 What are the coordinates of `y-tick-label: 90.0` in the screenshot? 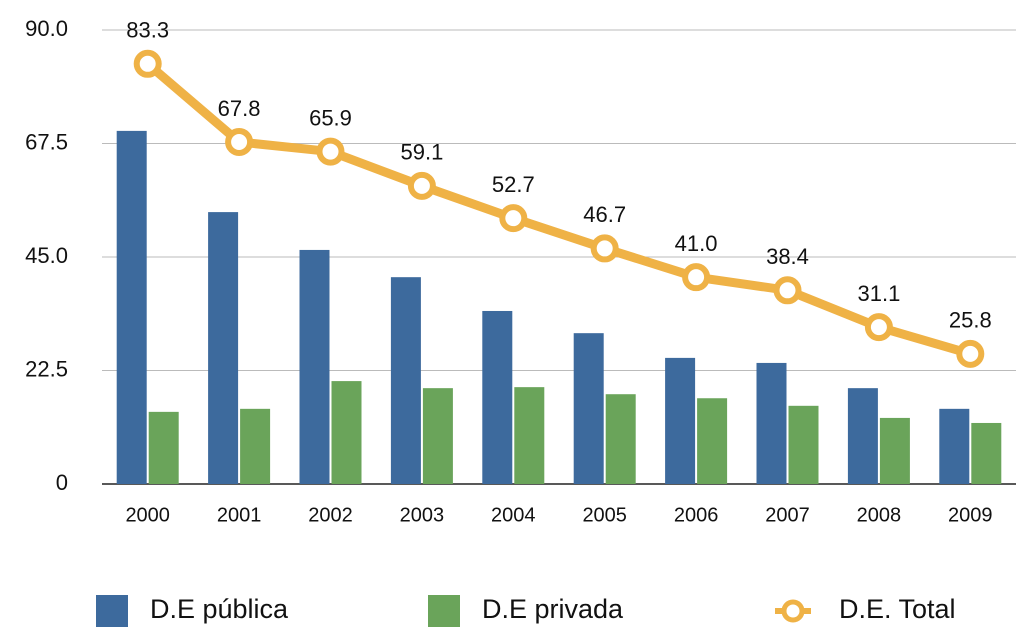 It's located at (46, 28).